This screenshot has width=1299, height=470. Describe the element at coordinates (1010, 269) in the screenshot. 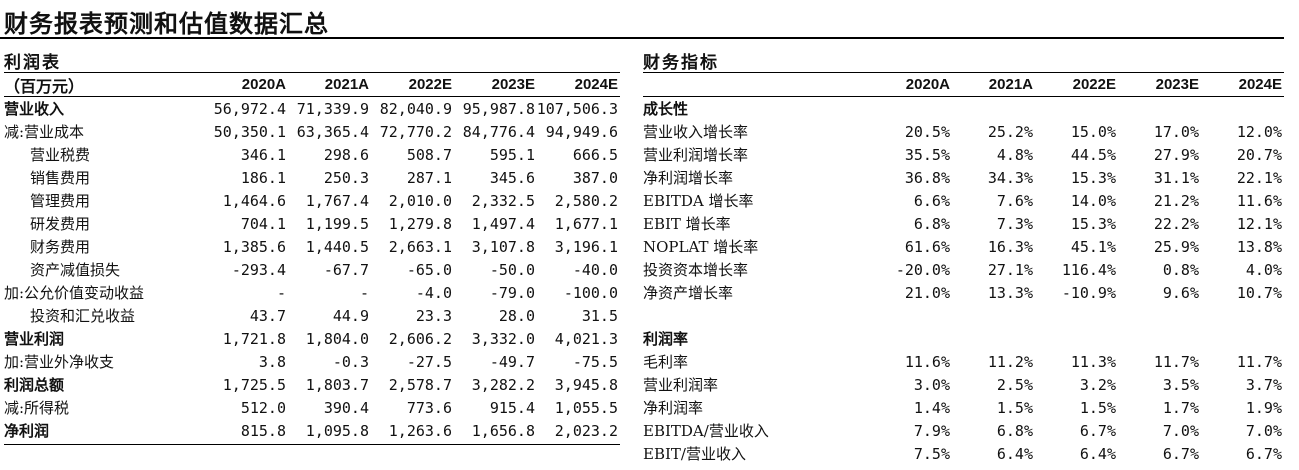

I see `value-cell: 27.1%` at that location.